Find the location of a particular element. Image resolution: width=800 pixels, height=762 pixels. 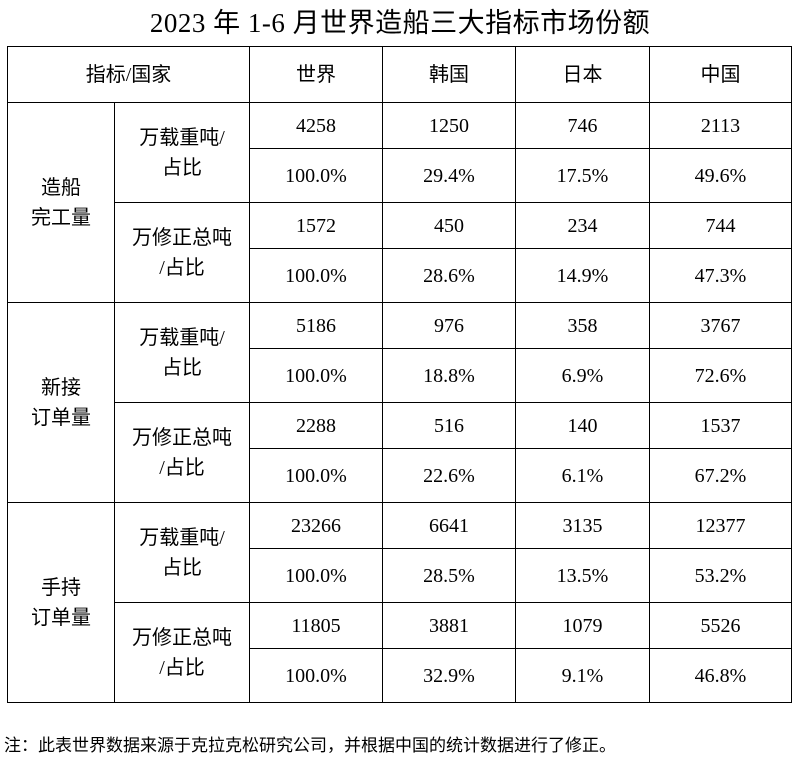

indicator-group-label-line1: 手持 is located at coordinates (61, 587).